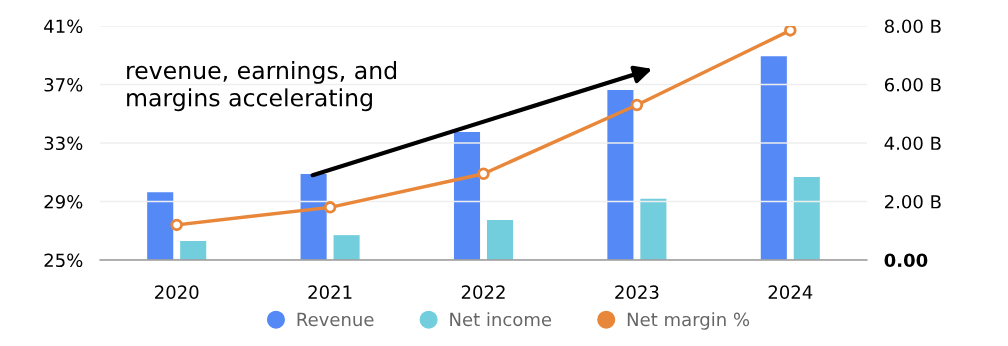  What do you see at coordinates (177, 292) in the screenshot?
I see `x-tick-label: 2020` at bounding box center [177, 292].